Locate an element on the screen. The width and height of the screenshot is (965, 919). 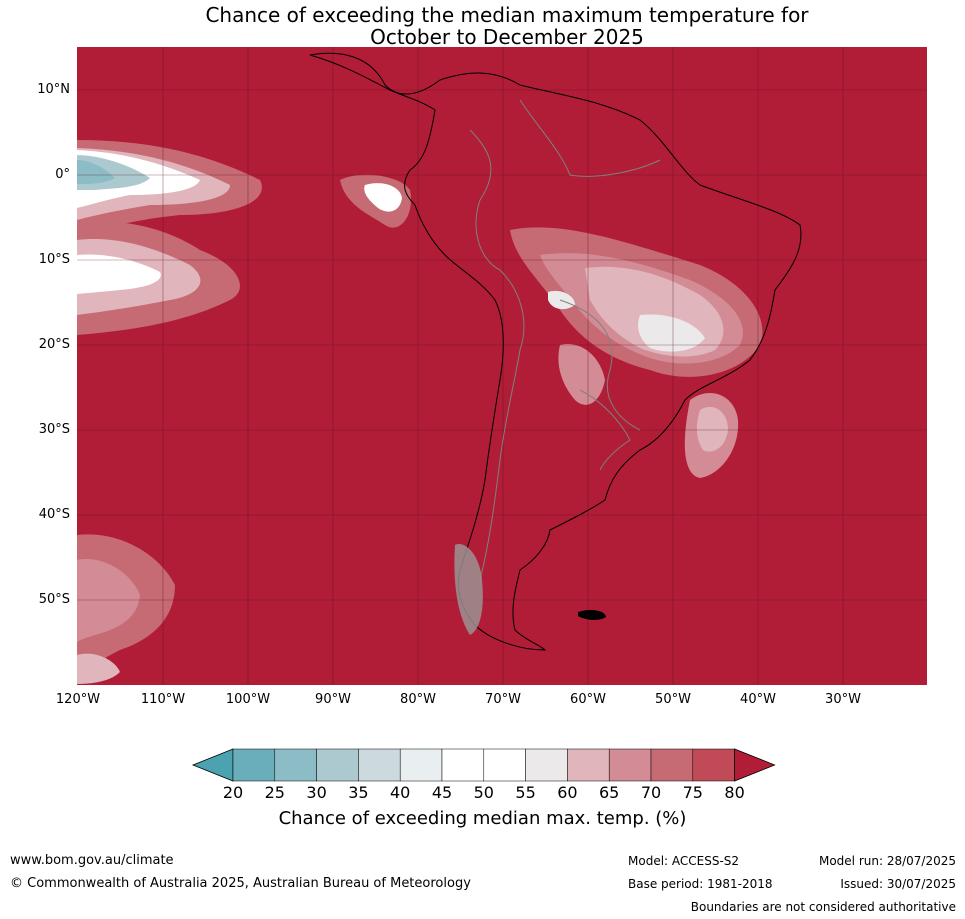
falkland-islands is located at coordinates (592, 614).